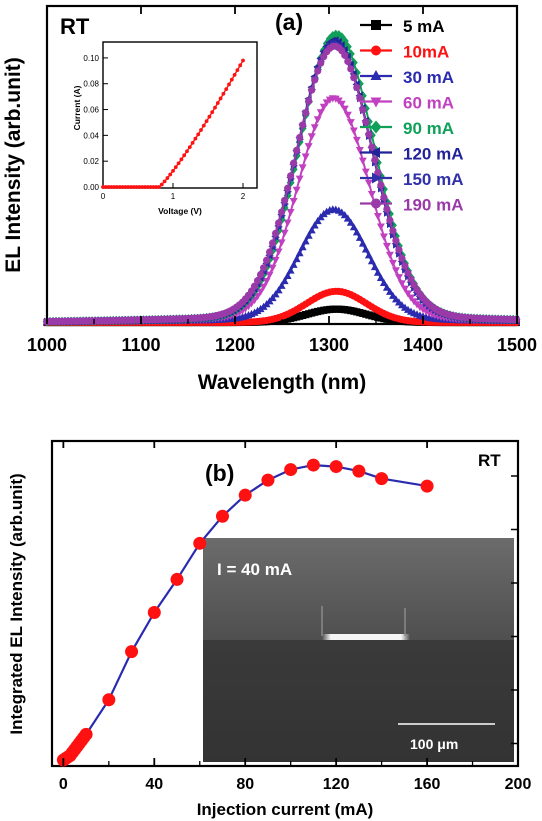 This screenshot has height=821, width=542. Describe the element at coordinates (103, 196) in the screenshot. I see `inset-x-tick-label: 0` at that location.